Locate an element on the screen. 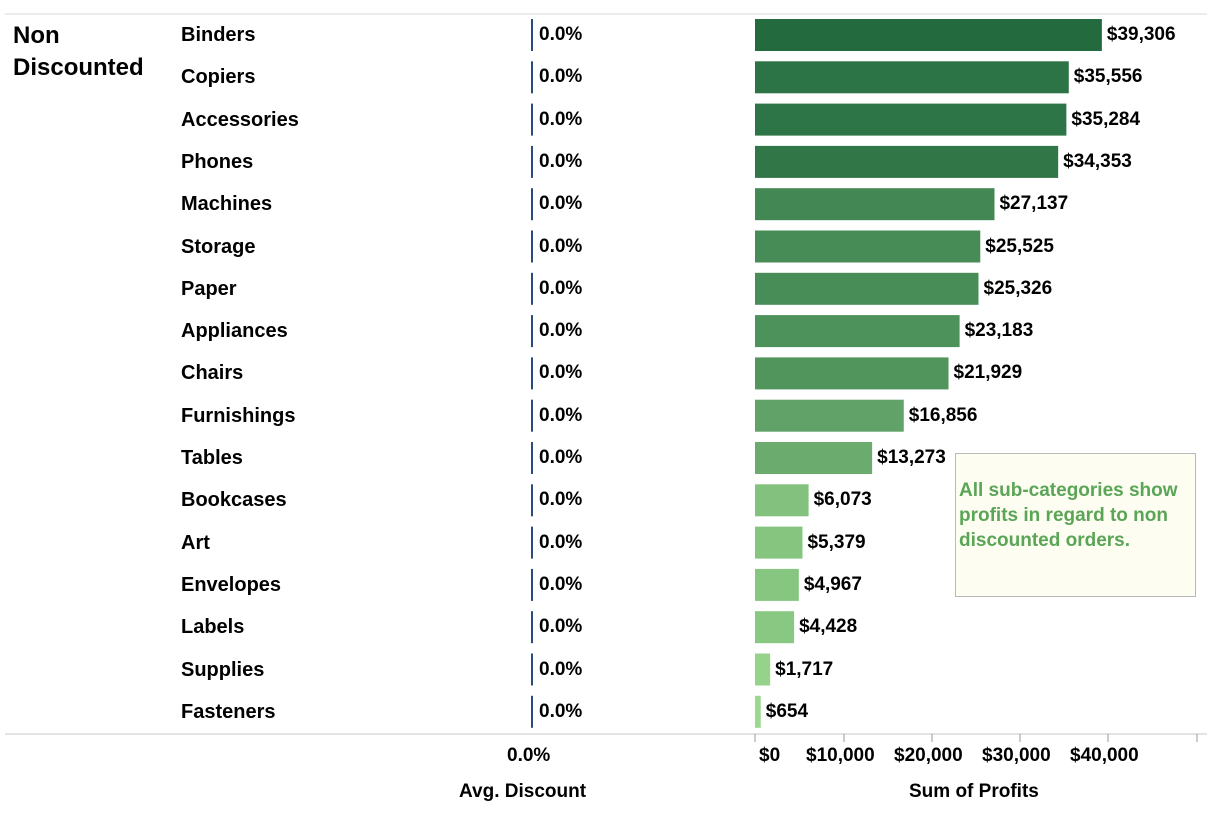  profit-value-copiers: $35,556 is located at coordinates (1108, 77).